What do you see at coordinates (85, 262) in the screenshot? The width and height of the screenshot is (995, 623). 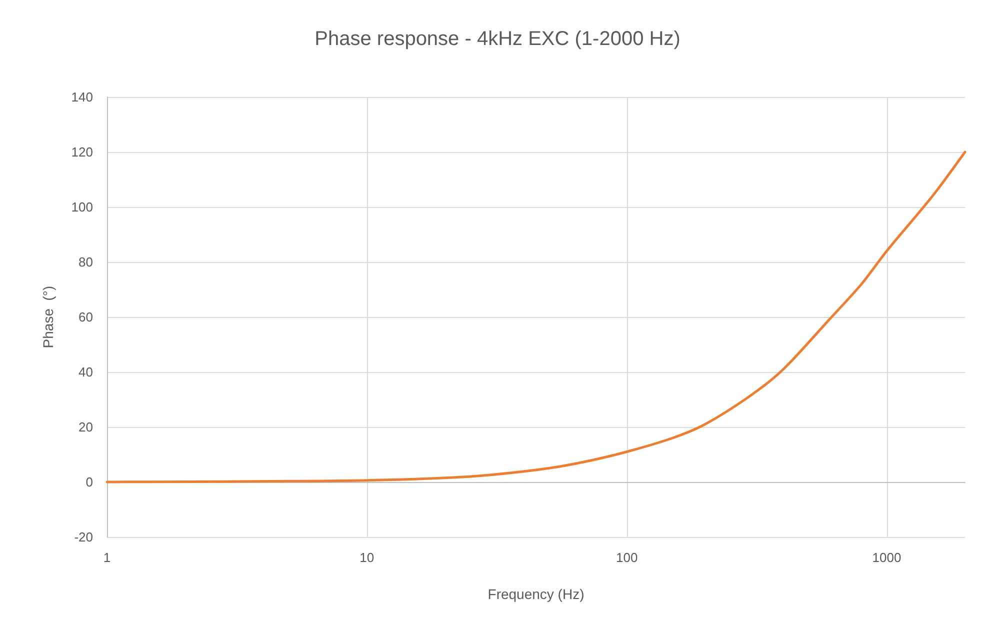 I see `y-tick-label: 80` at bounding box center [85, 262].